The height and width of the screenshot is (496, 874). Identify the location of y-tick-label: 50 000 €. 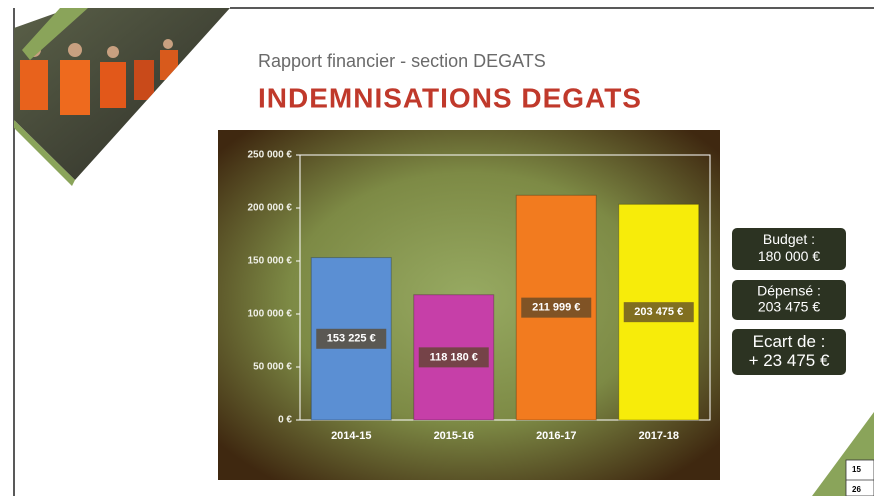
(272, 367).